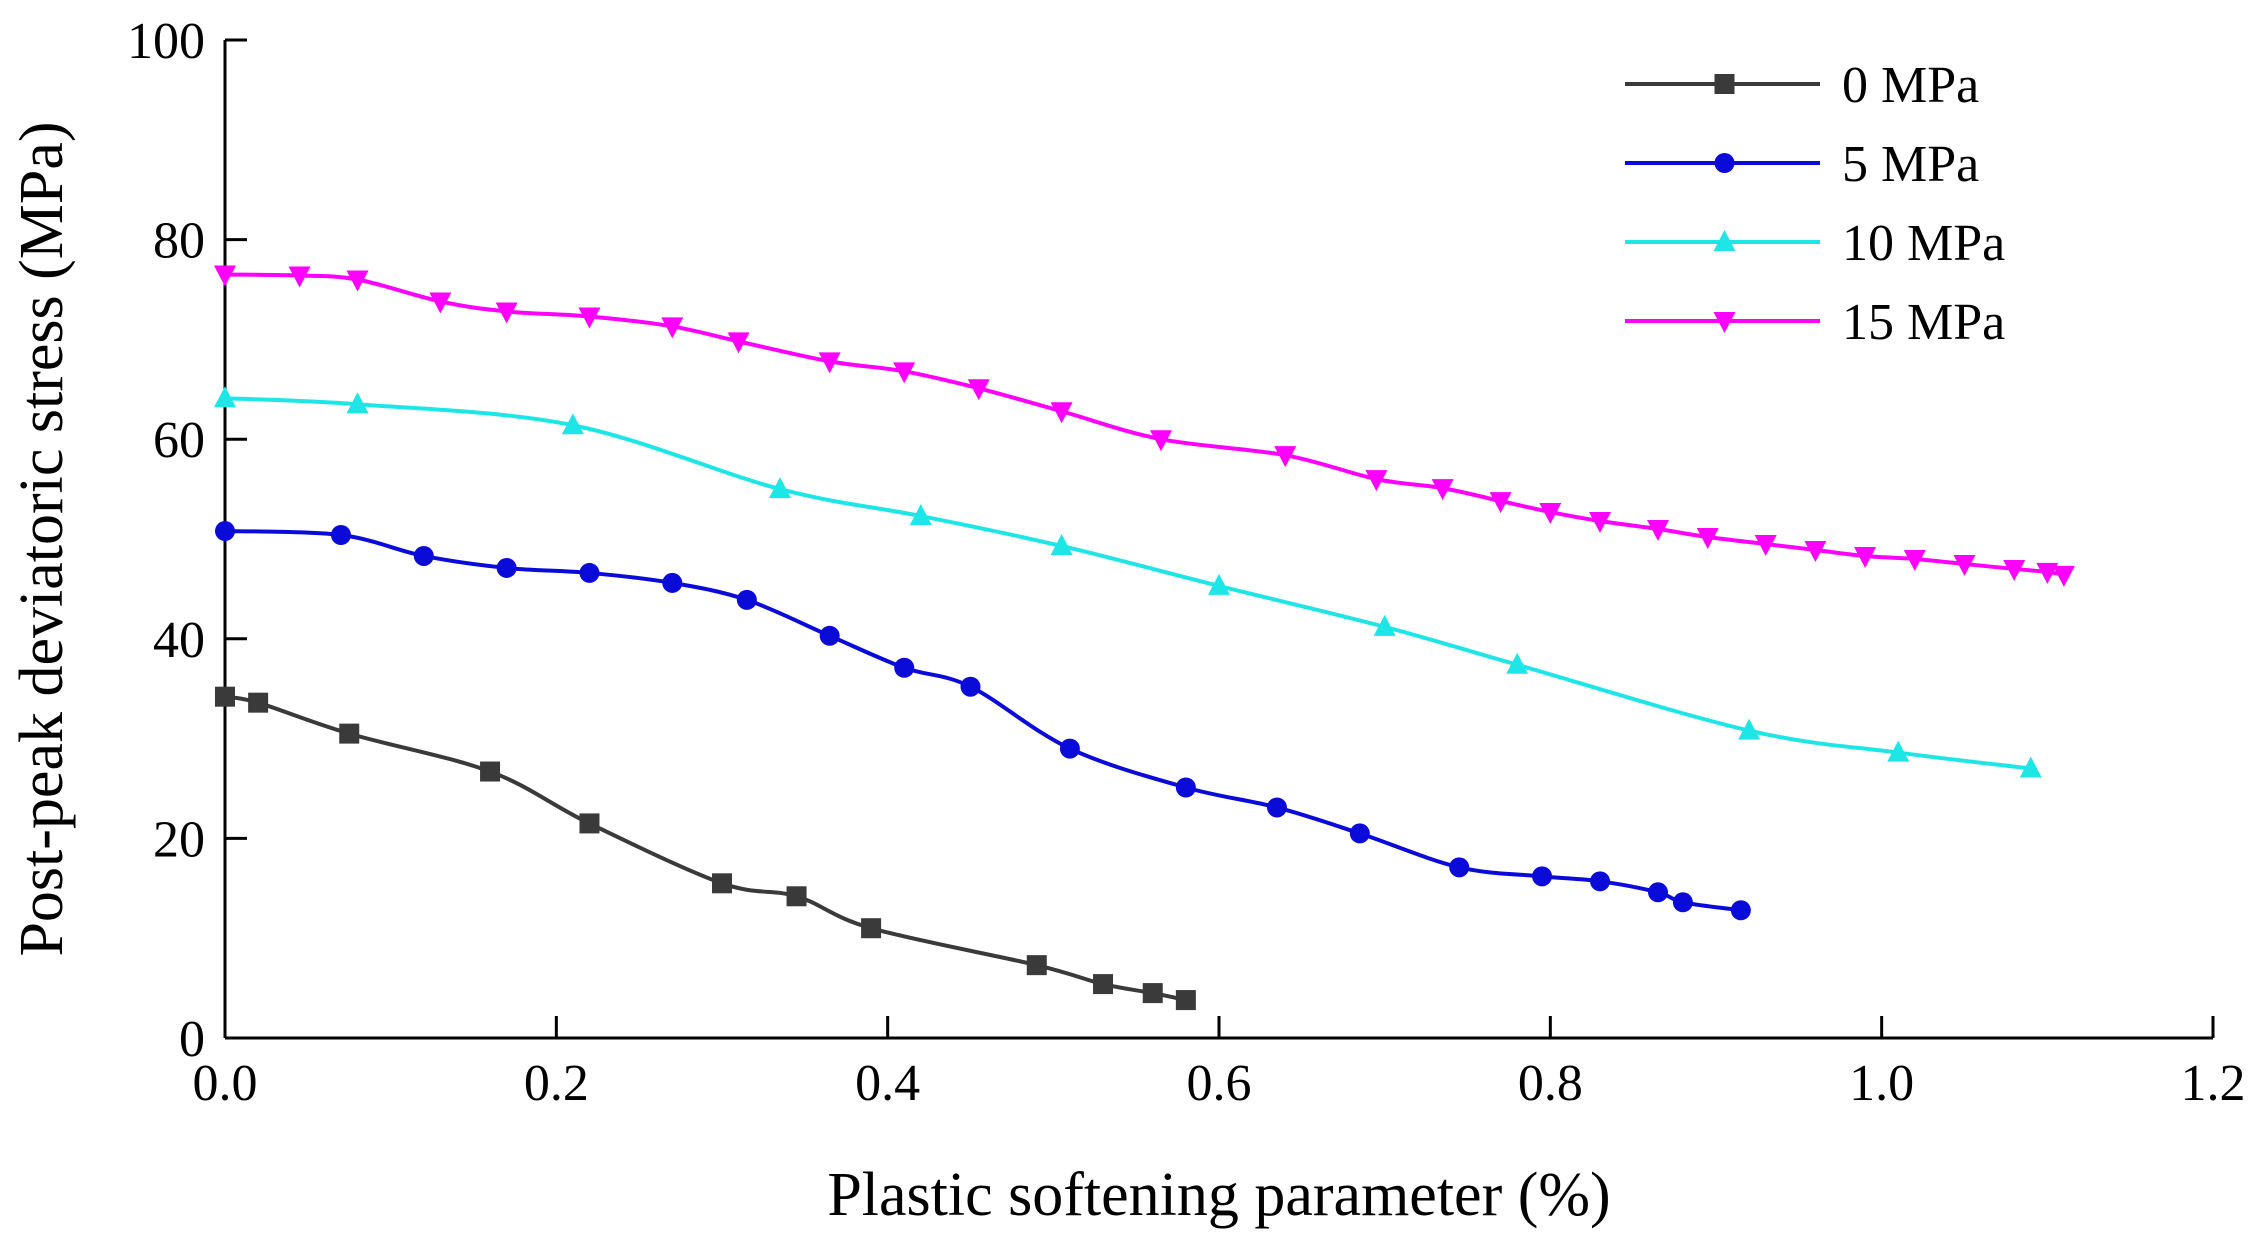 The width and height of the screenshot is (2253, 1244). I want to click on legend-label: 10 MPa, so click(1923, 243).